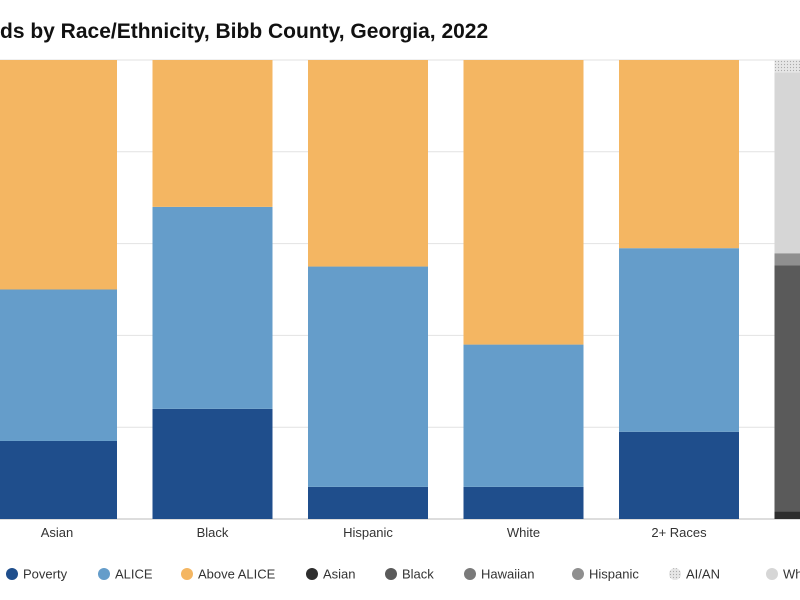 The width and height of the screenshot is (800, 600). I want to click on legend-label: White, so click(791, 574).